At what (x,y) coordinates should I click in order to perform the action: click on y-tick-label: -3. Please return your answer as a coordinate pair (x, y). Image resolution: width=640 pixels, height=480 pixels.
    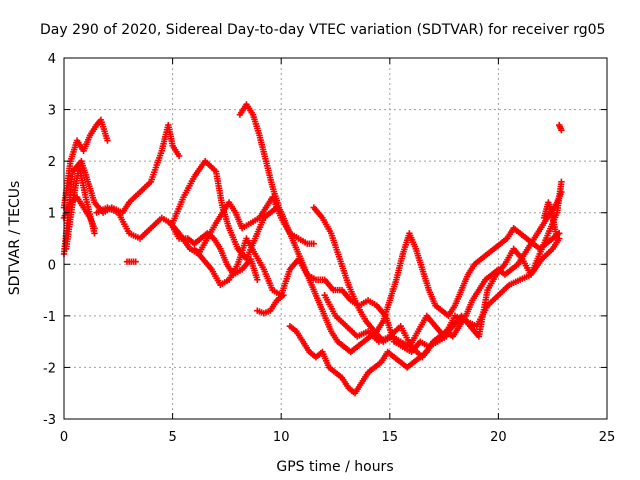
    Looking at the image, I should click on (49, 420).